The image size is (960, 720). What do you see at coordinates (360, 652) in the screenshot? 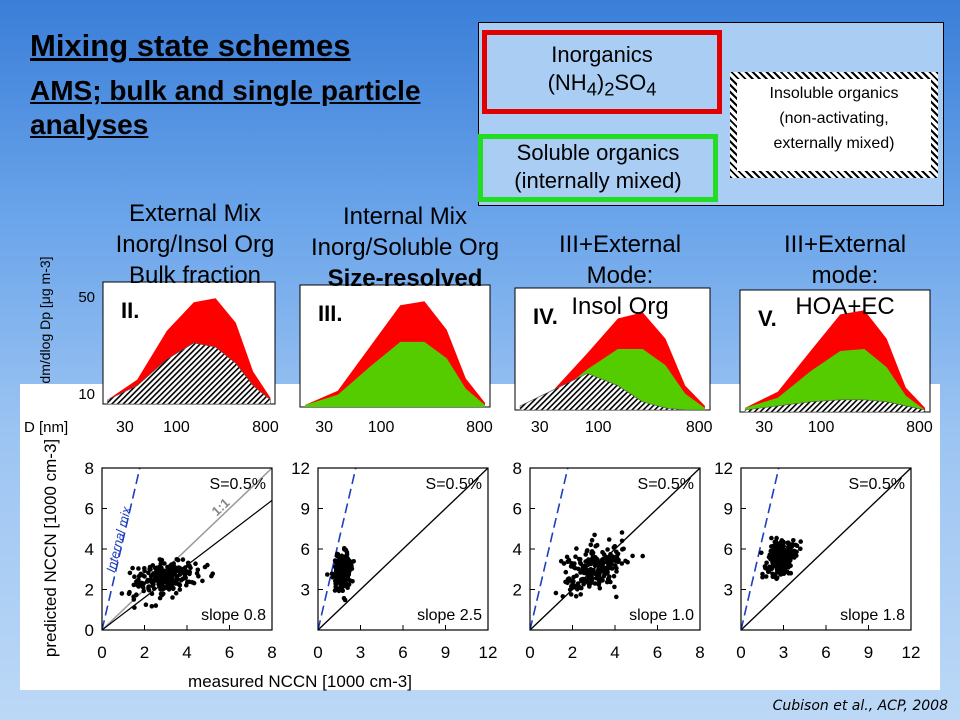
I see `x-tick-label: 3` at bounding box center [360, 652].